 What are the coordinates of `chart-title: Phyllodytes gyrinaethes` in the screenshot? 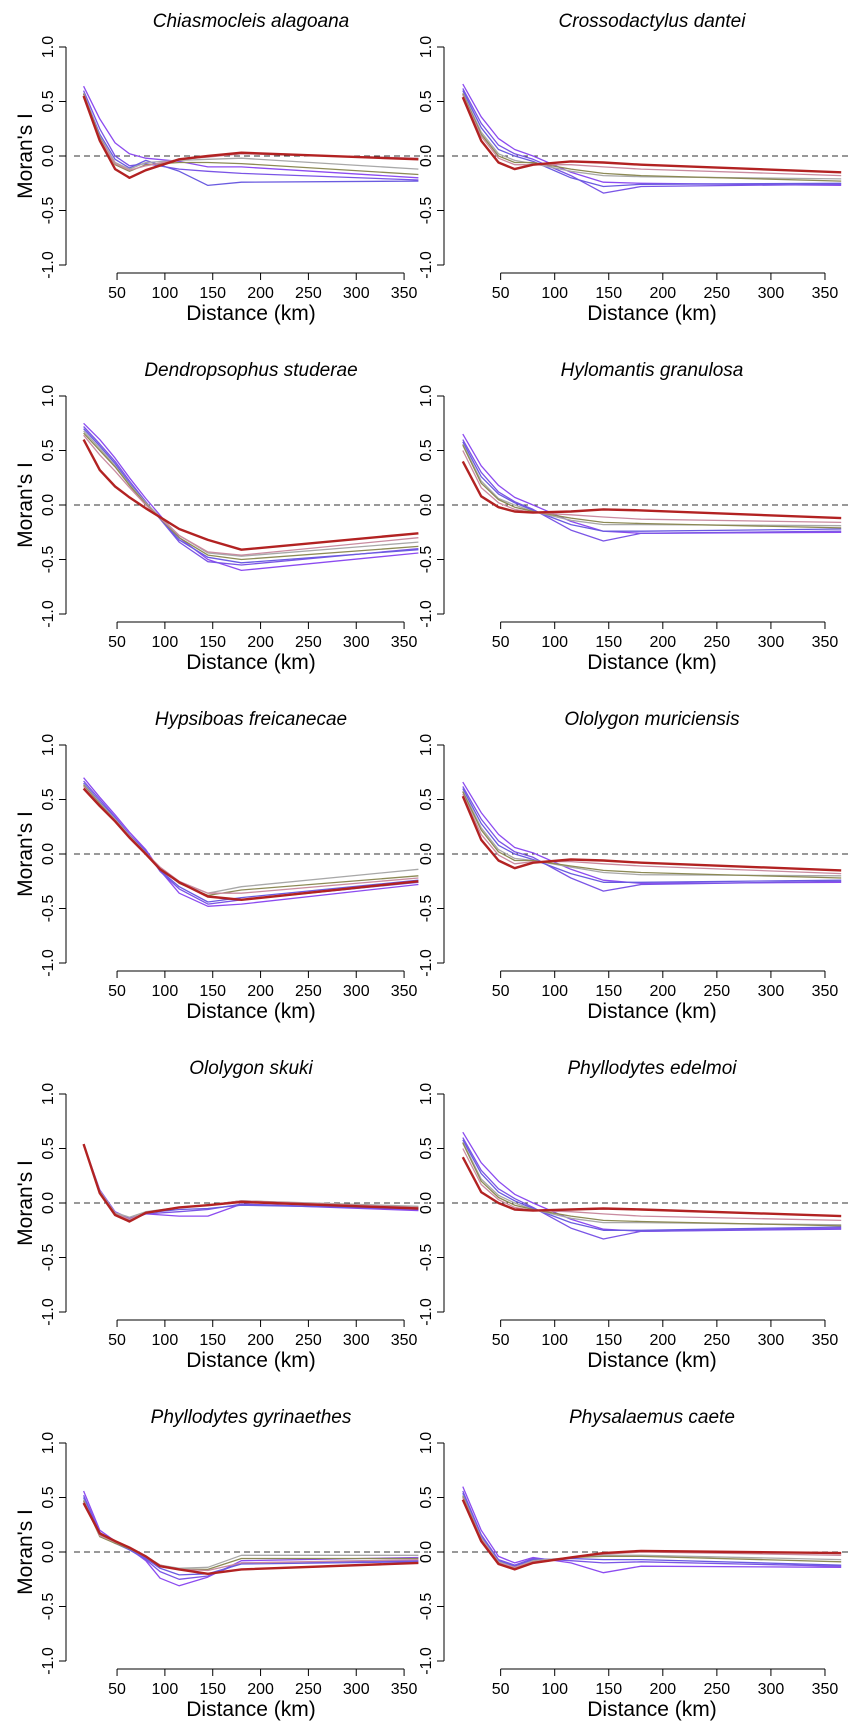 It's located at (251, 1417).